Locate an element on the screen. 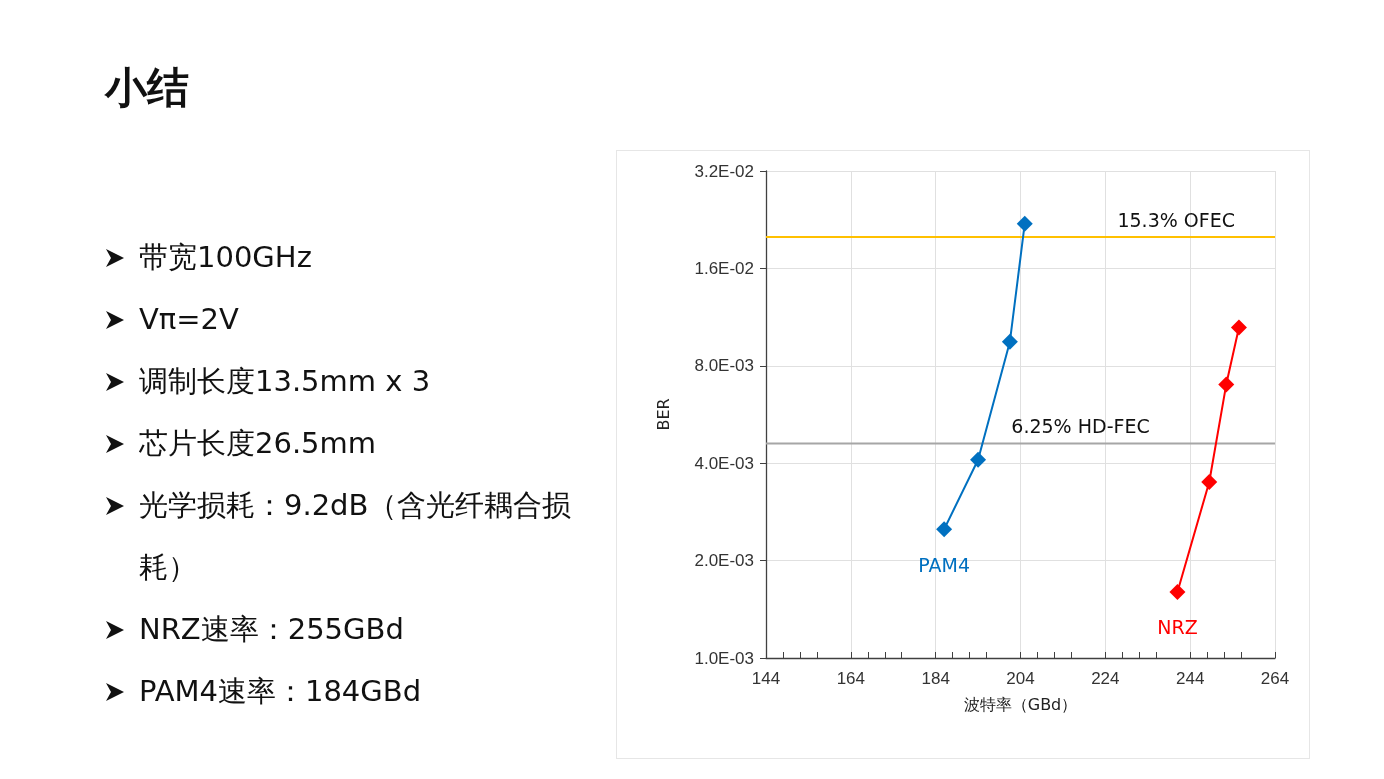 This screenshot has width=1384, height=779. y-tick-label: 8.0E-03 is located at coordinates (724, 366).